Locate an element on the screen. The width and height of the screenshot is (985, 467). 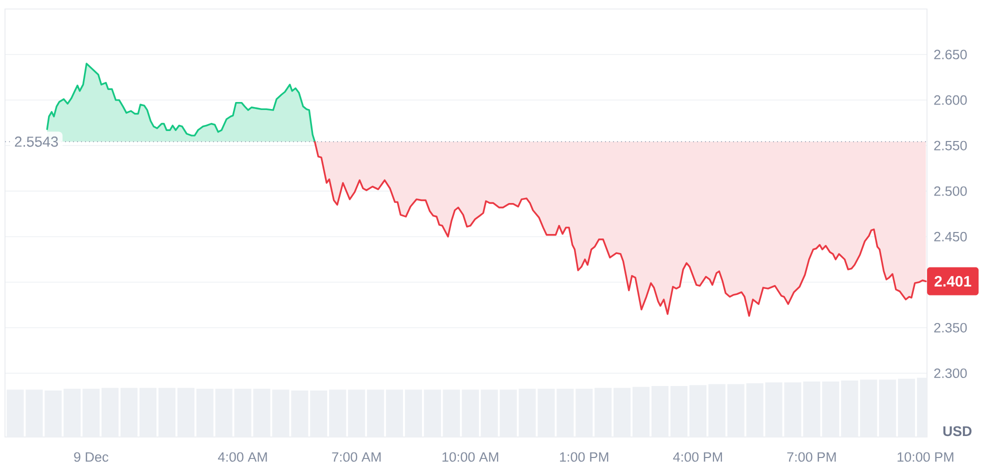
x-tick-label: 7:00 PM is located at coordinates (811, 457).